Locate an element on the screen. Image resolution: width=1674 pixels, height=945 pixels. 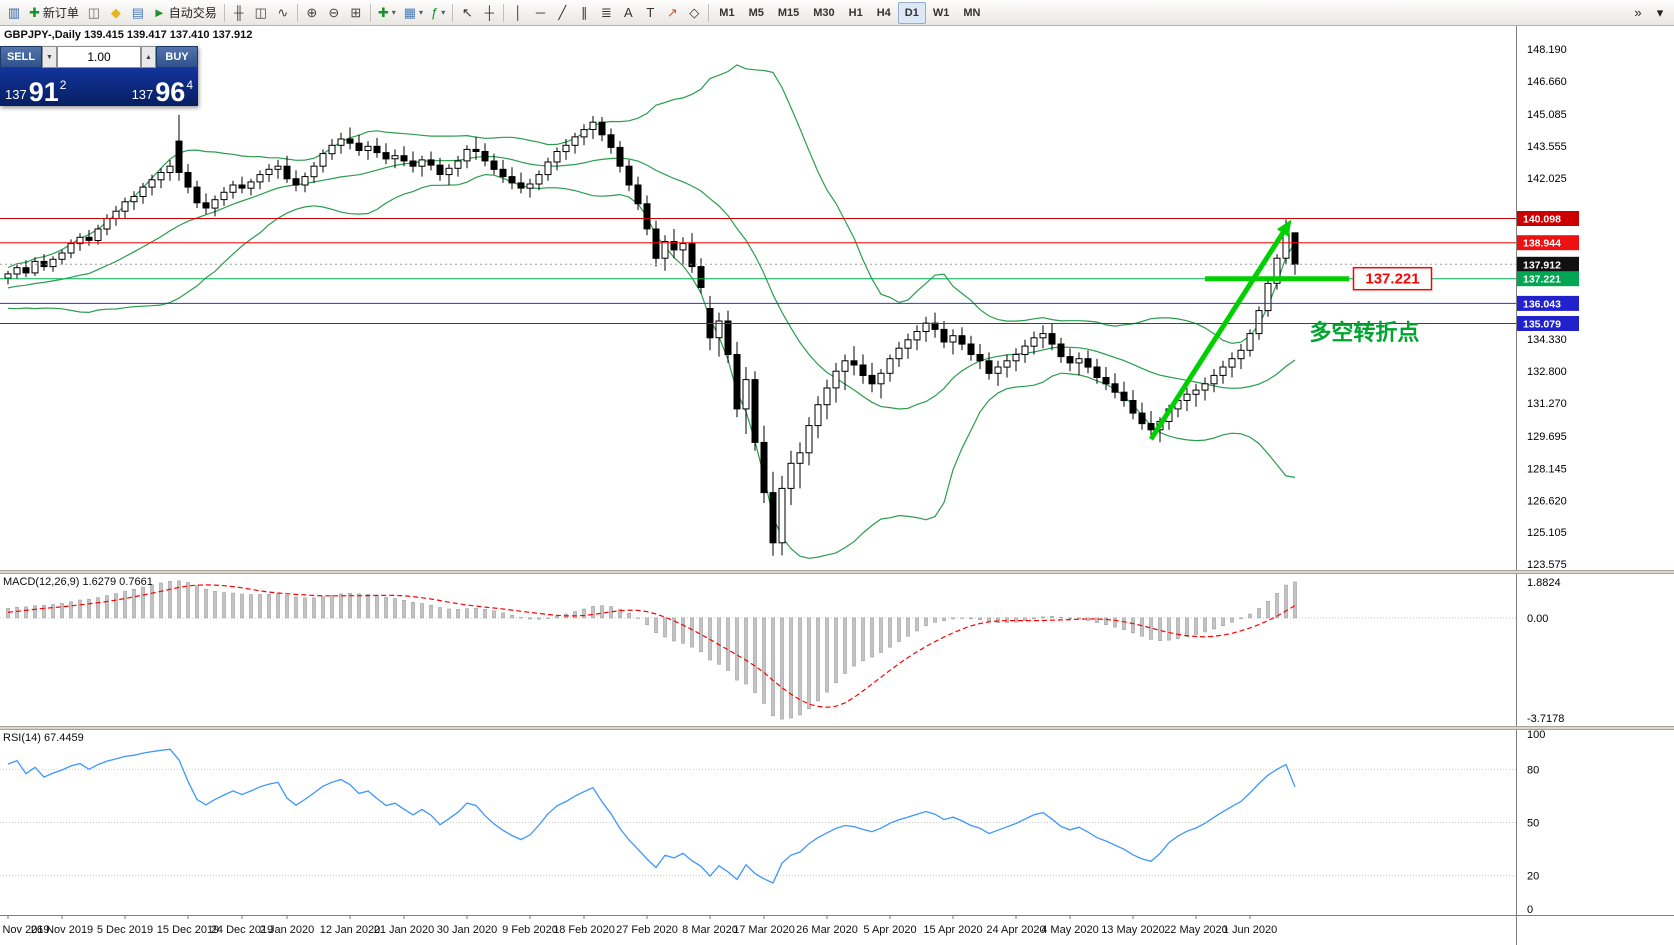
rsi-levels is located at coordinates (758, 822).